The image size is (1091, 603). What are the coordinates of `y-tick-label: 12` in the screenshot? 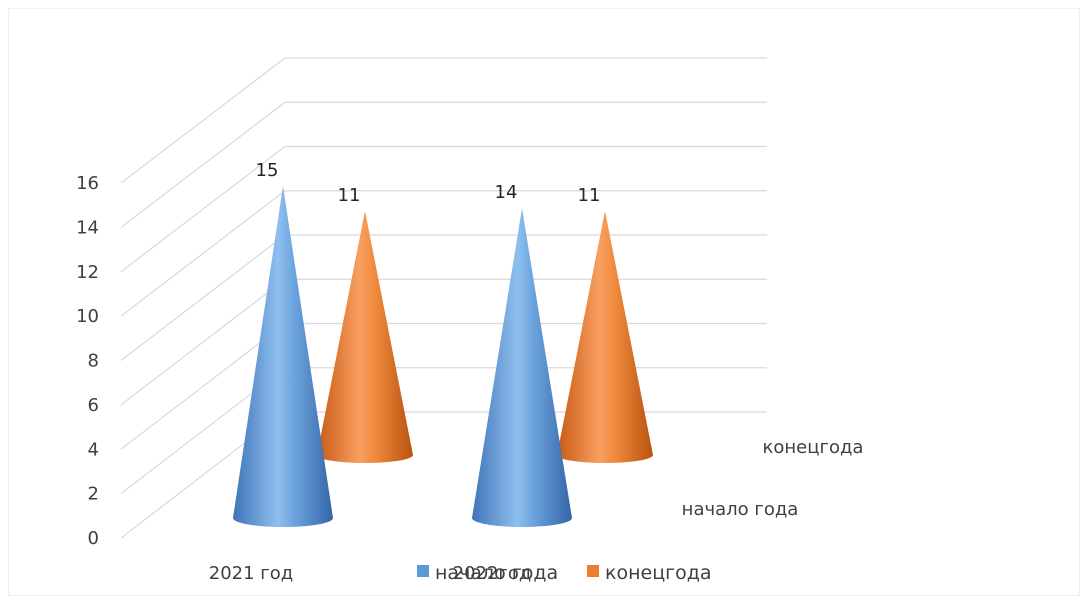 It's located at (87, 272).